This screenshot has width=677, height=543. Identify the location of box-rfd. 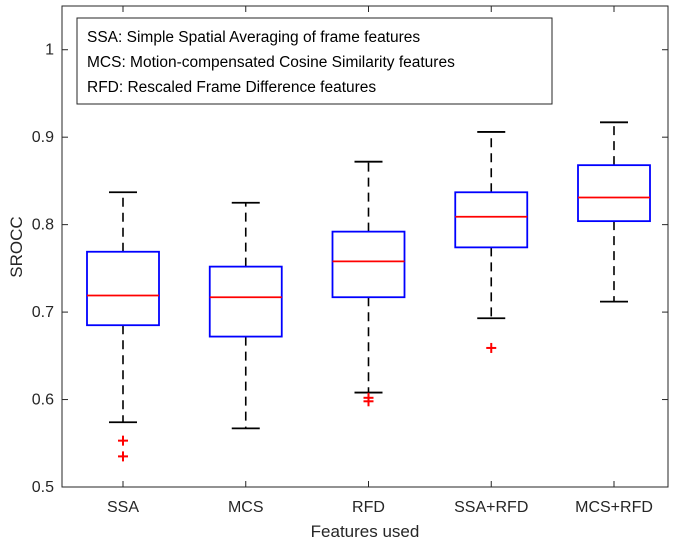
(368, 283).